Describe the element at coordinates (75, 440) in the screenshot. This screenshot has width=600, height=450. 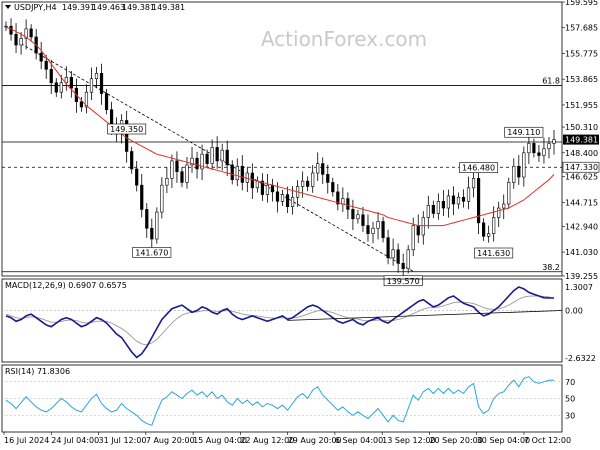
I see `x-tick-label: 24 Jul 04:00` at that location.